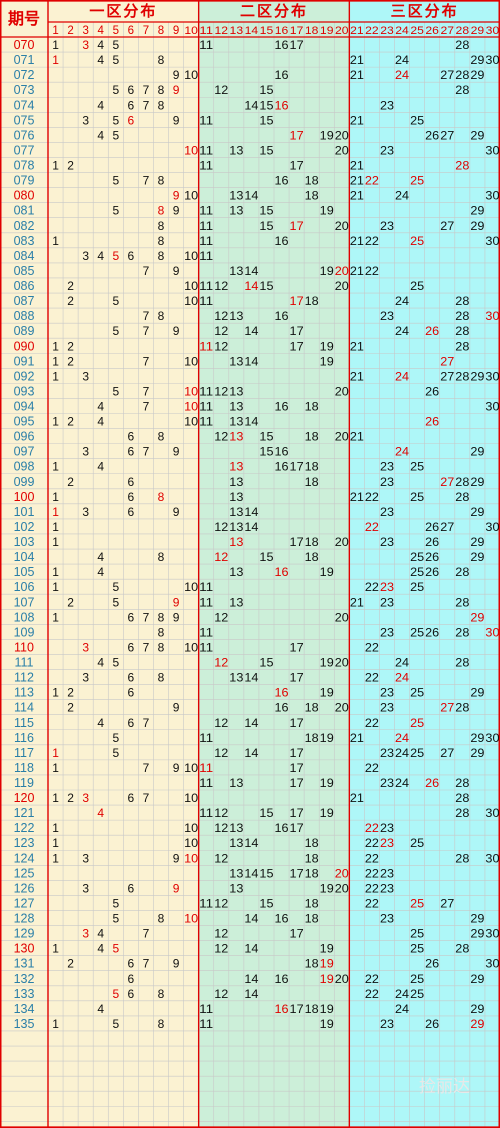 The width and height of the screenshot is (500, 1128). I want to click on drawn-number: 20, so click(342, 708).